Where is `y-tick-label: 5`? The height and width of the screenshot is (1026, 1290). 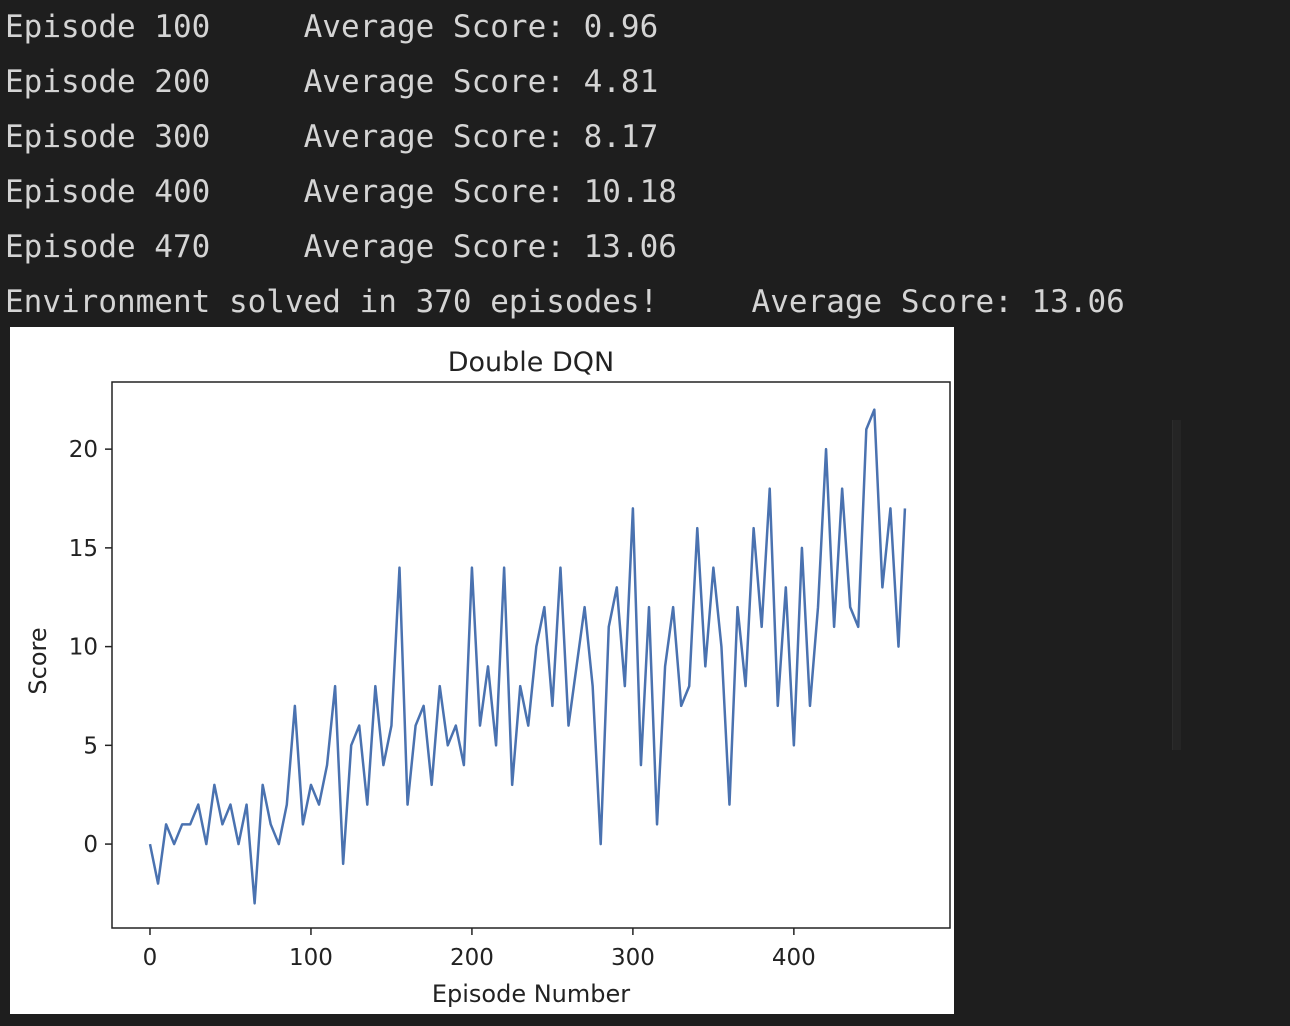
y-tick-label: 5 is located at coordinates (90, 746).